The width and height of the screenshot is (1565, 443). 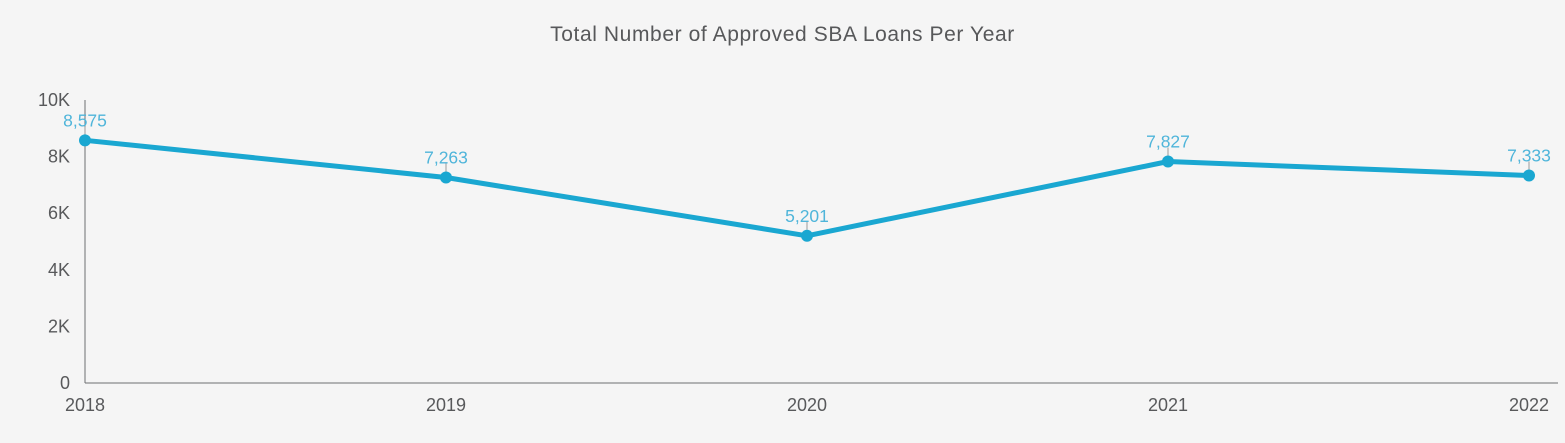 What do you see at coordinates (1168, 141) in the screenshot?
I see `data-point-label: 7,827` at bounding box center [1168, 141].